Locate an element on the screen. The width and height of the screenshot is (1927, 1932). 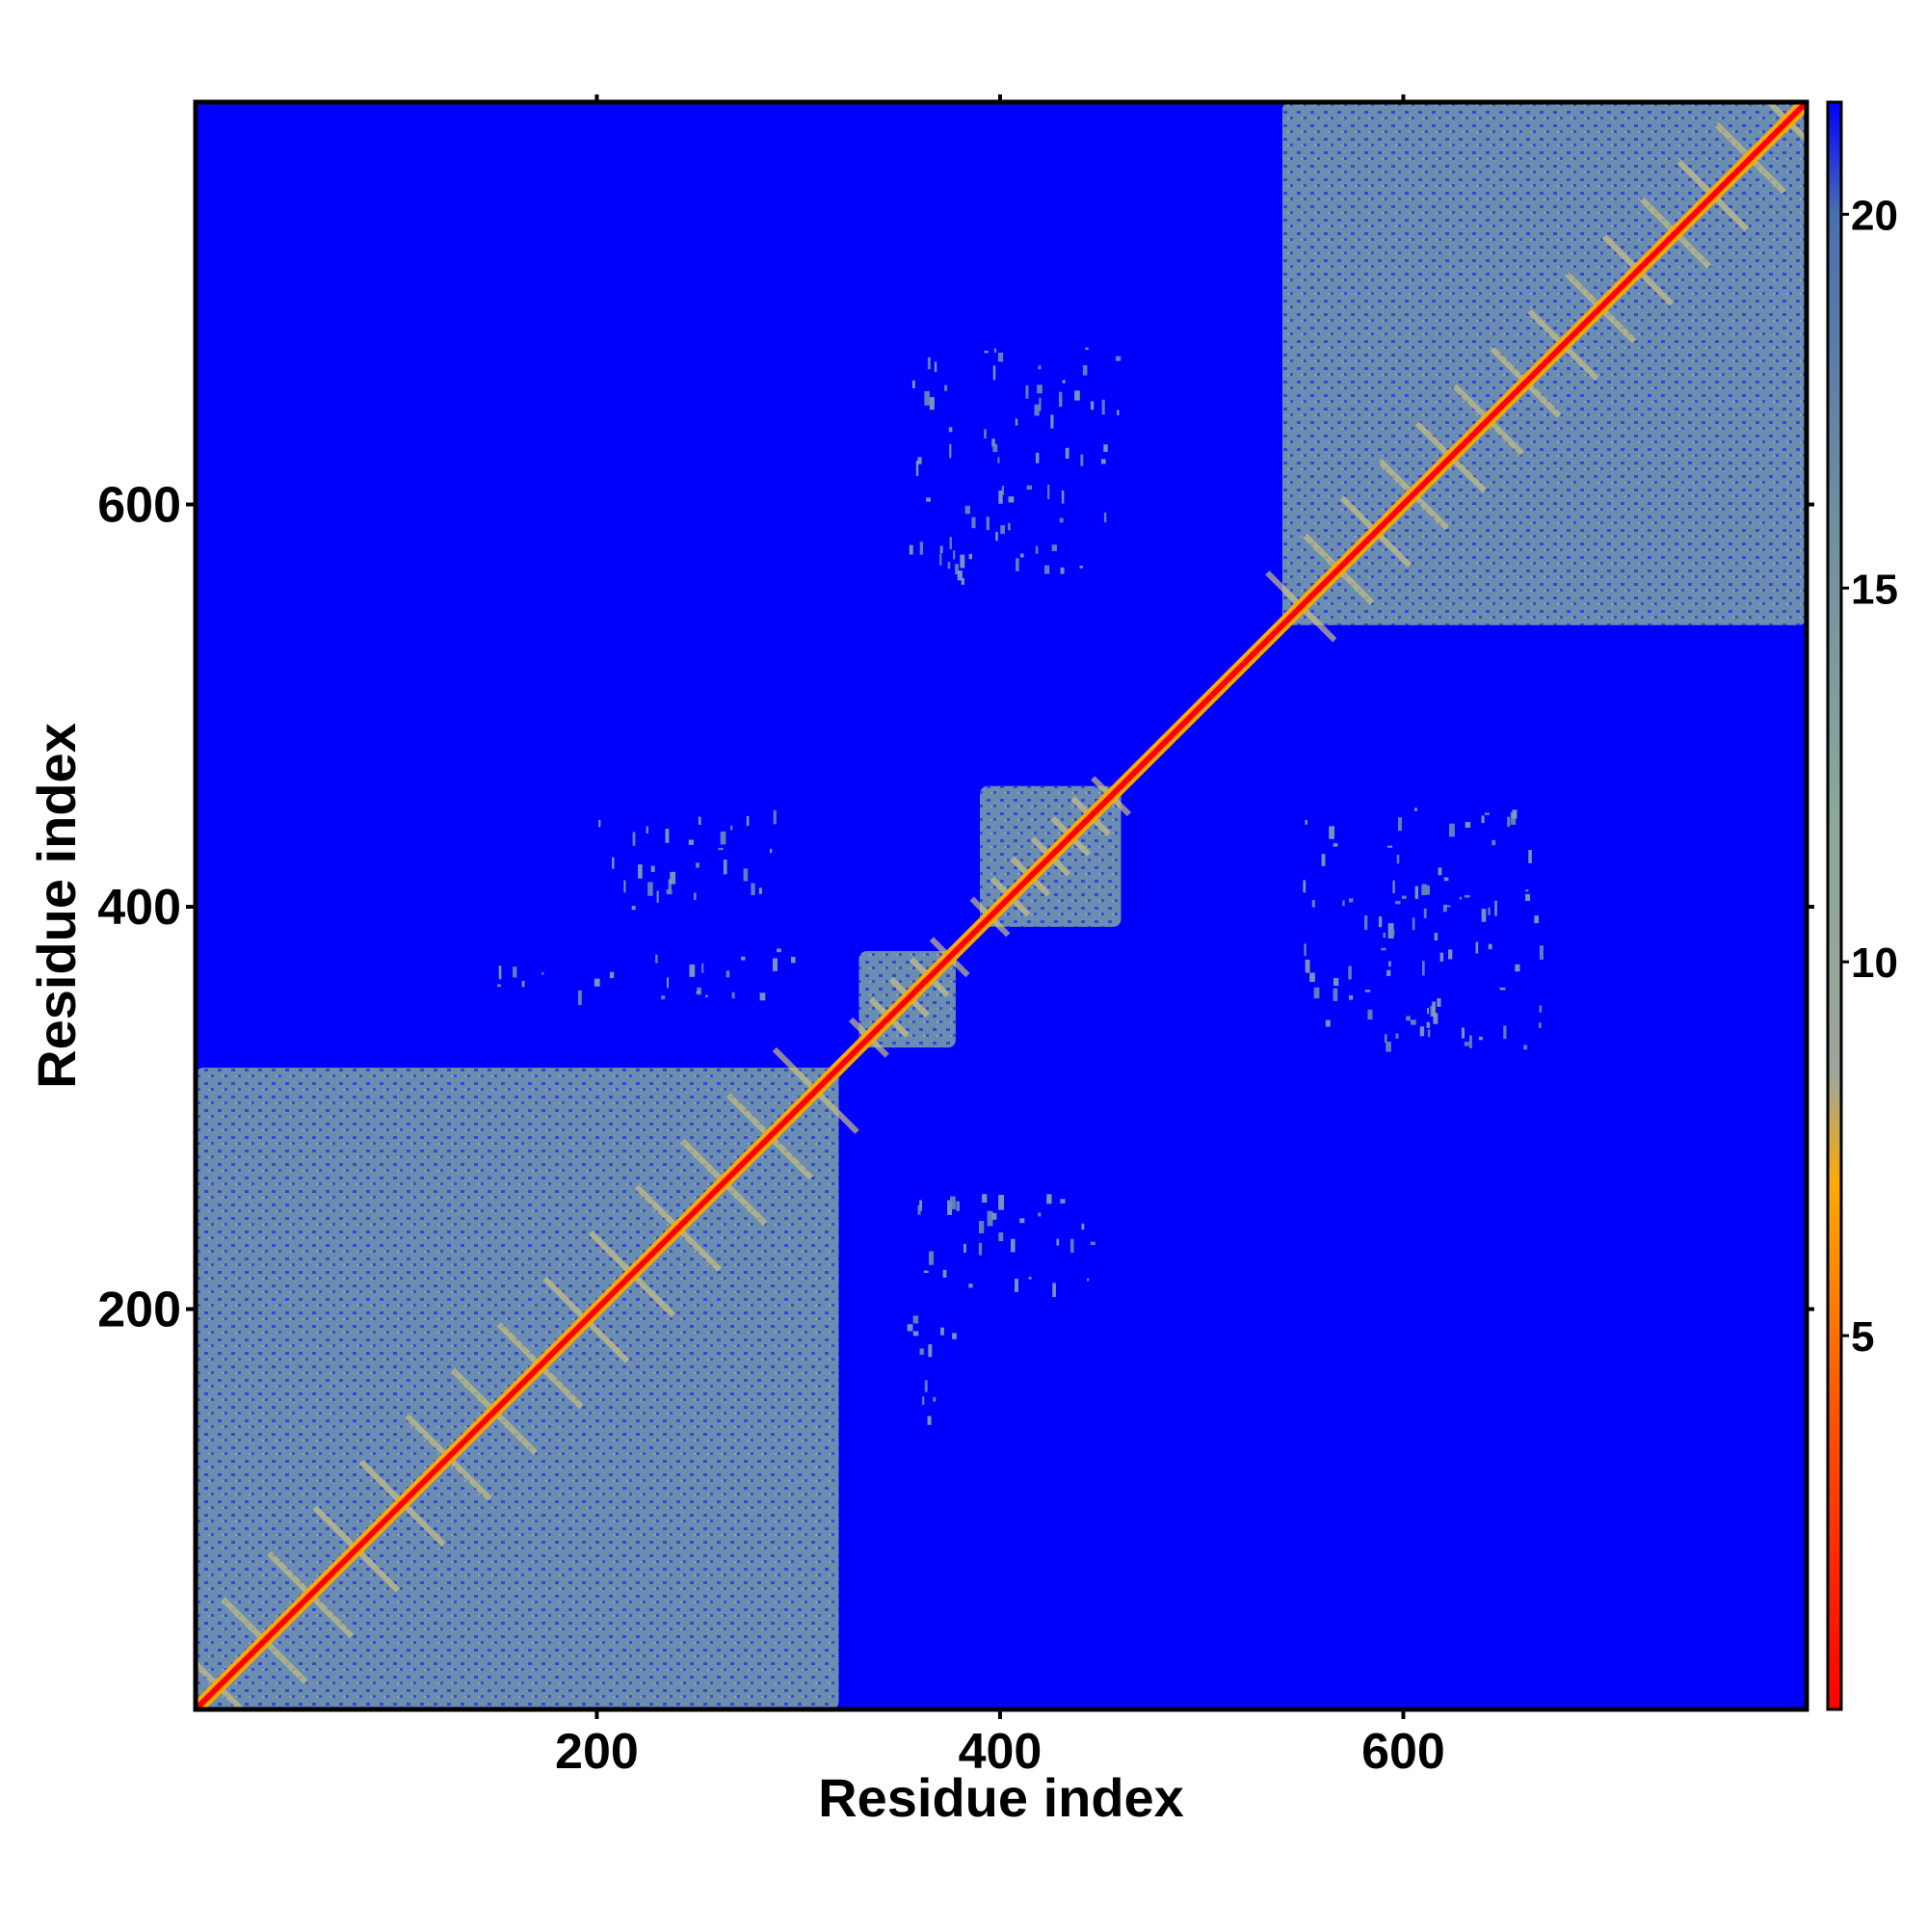
y-axis-label: Residue index is located at coordinates (56, 906).